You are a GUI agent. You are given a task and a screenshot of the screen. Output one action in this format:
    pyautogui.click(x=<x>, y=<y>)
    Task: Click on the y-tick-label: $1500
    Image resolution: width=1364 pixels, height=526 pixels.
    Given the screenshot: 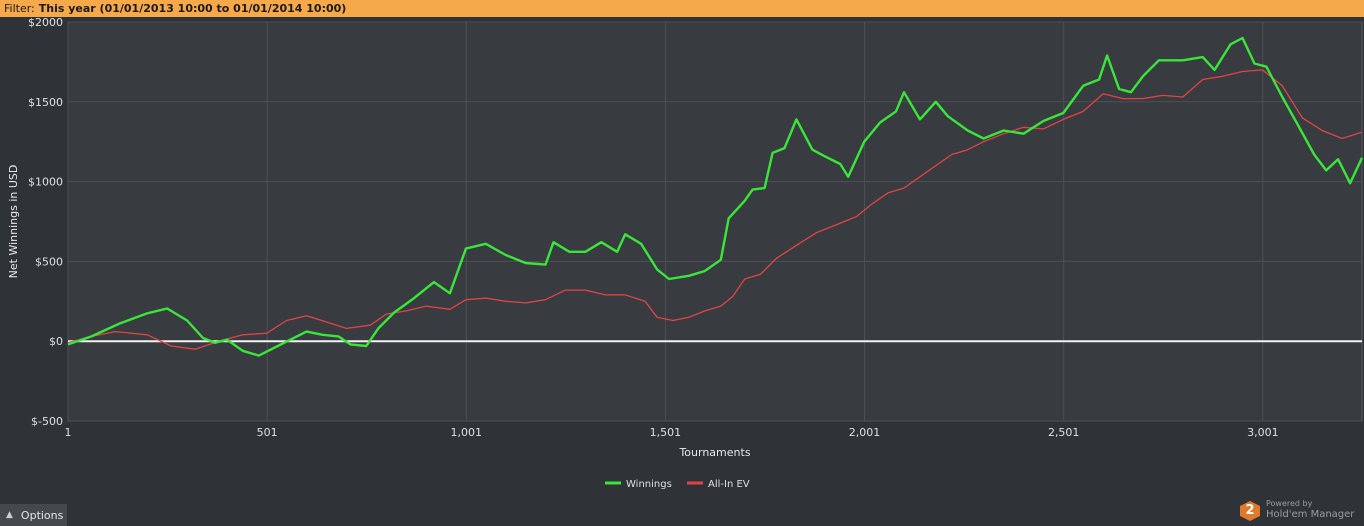 What is the action you would take?
    pyautogui.click(x=45, y=102)
    